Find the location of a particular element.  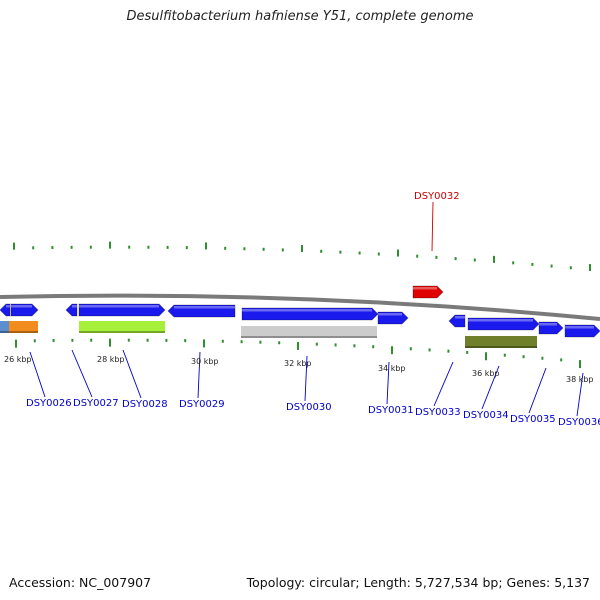

gene-arrow-7-body is located at coordinates (457, 321).